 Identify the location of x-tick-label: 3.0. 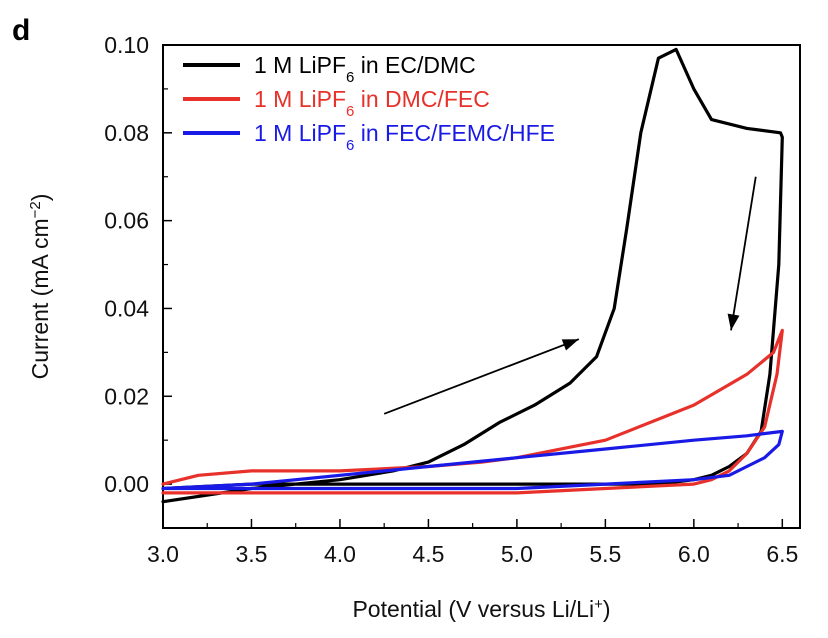
(163, 554).